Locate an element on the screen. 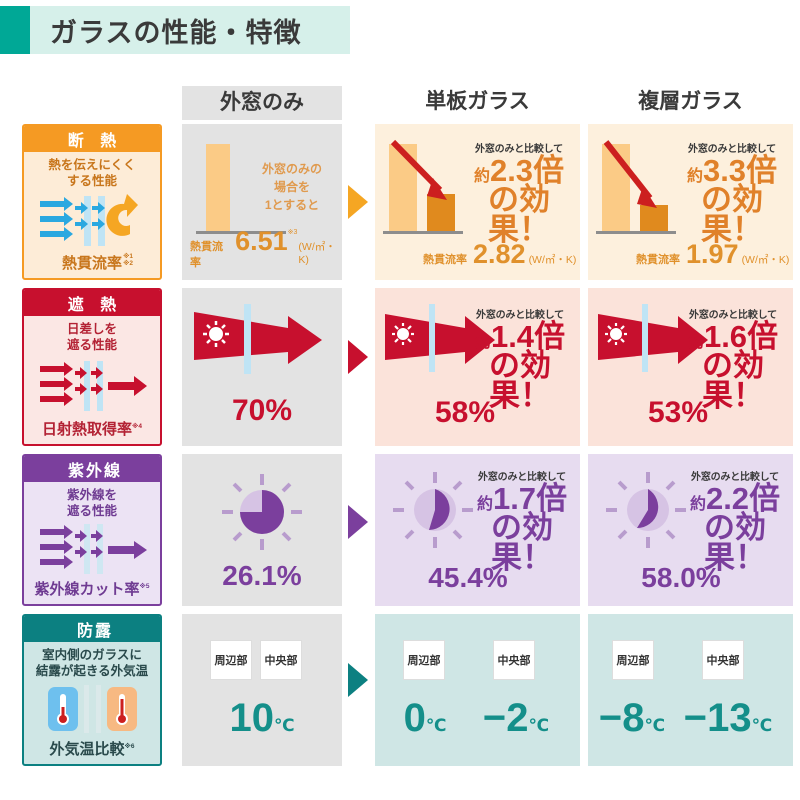 The image size is (800, 800). row-condensation-cell-outer-bg is located at coordinates (262, 690).